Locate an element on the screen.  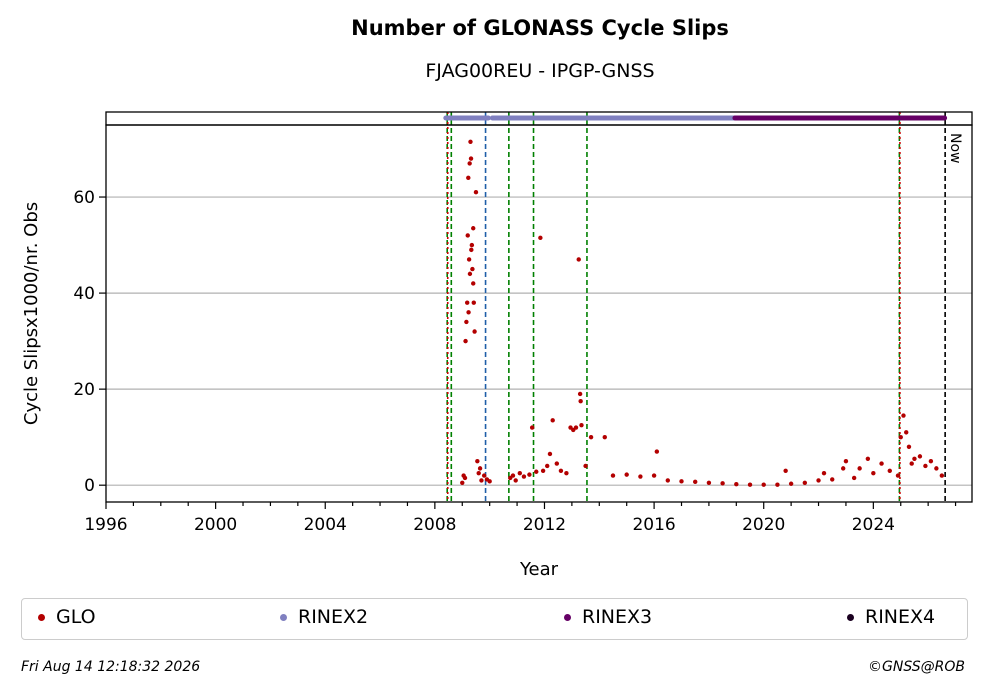
x-axis-label: Year is located at coordinates (539, 569).